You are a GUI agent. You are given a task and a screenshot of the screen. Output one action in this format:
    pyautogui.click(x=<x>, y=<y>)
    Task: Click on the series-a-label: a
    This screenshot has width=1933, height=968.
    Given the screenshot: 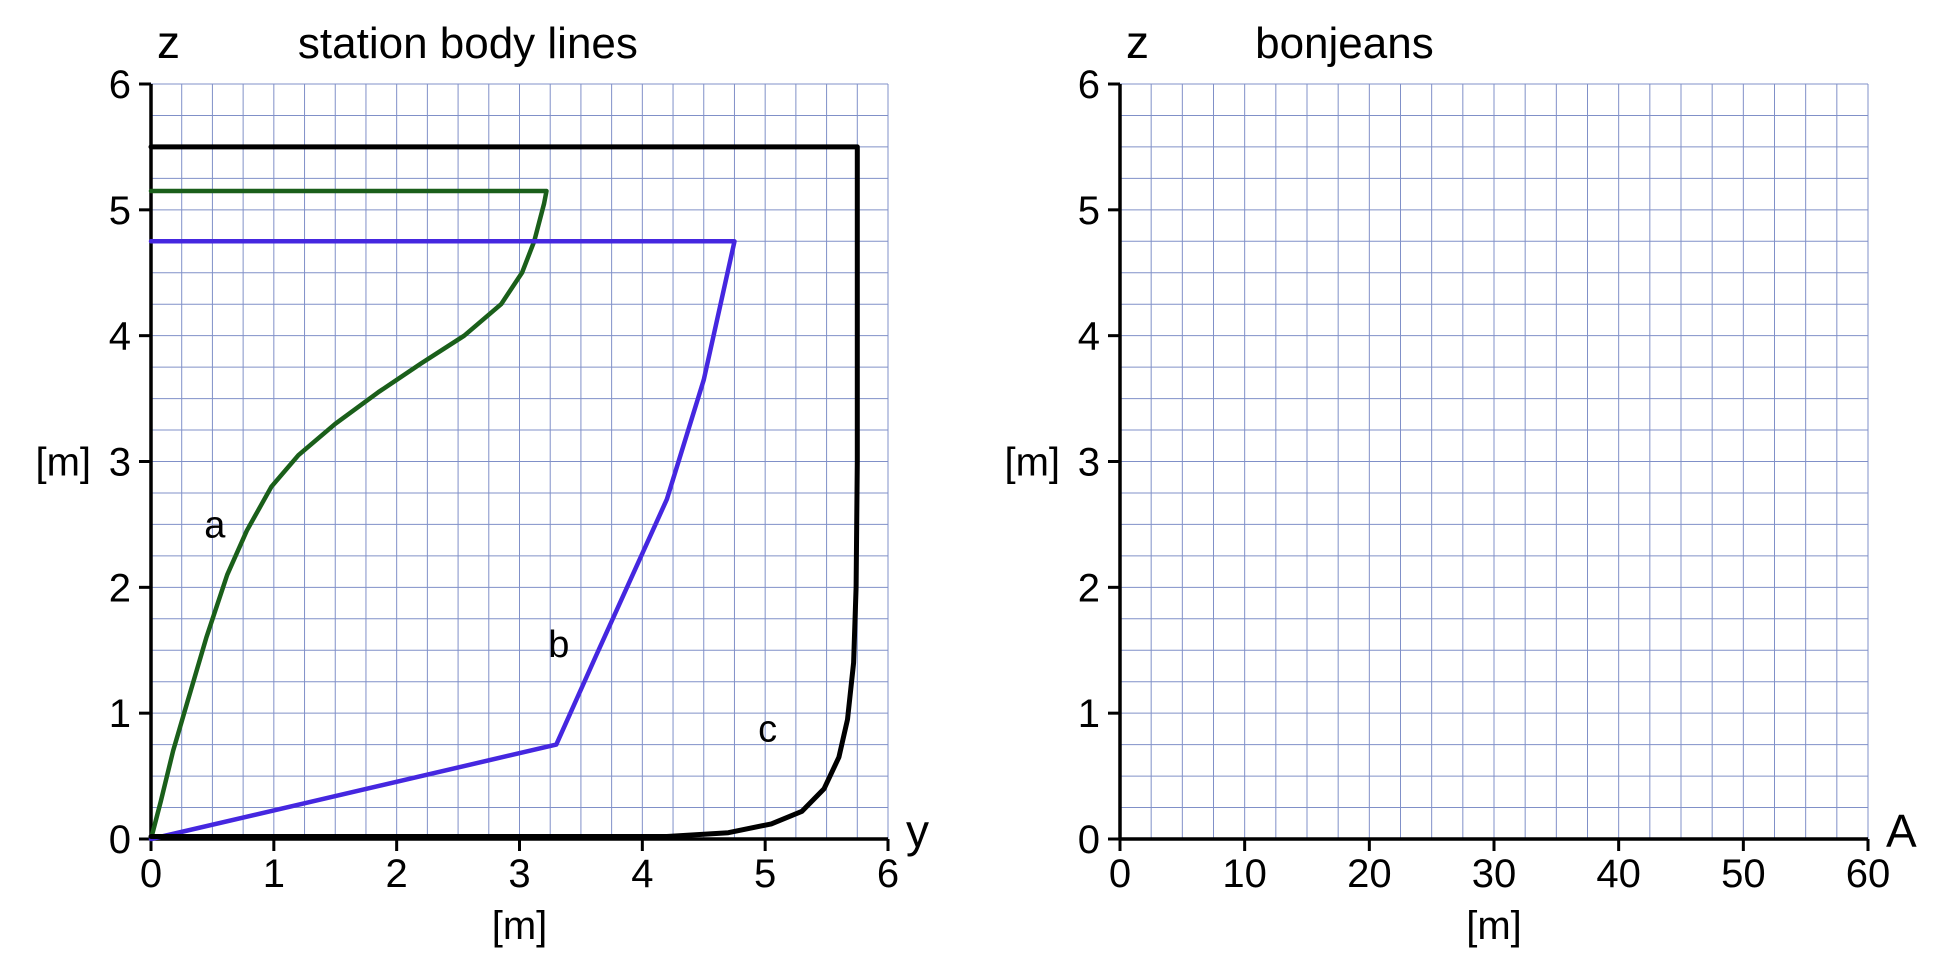 What is the action you would take?
    pyautogui.click(x=215, y=525)
    